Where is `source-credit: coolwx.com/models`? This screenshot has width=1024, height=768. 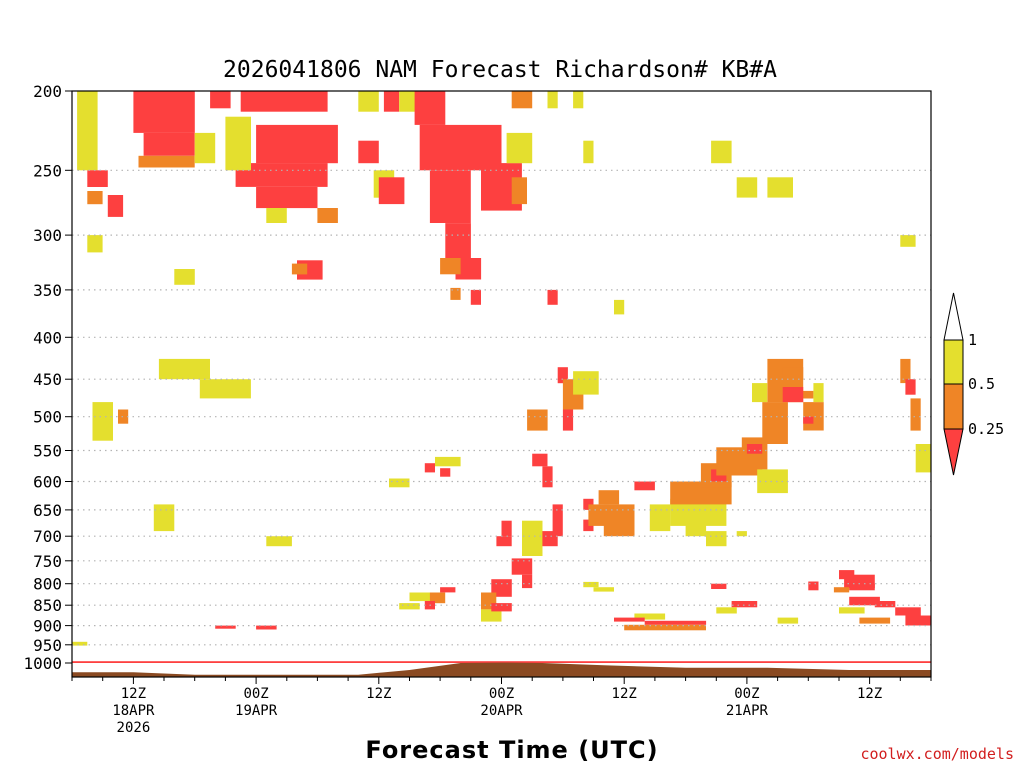
source-credit: coolwx.com/models is located at coordinates (937, 754).